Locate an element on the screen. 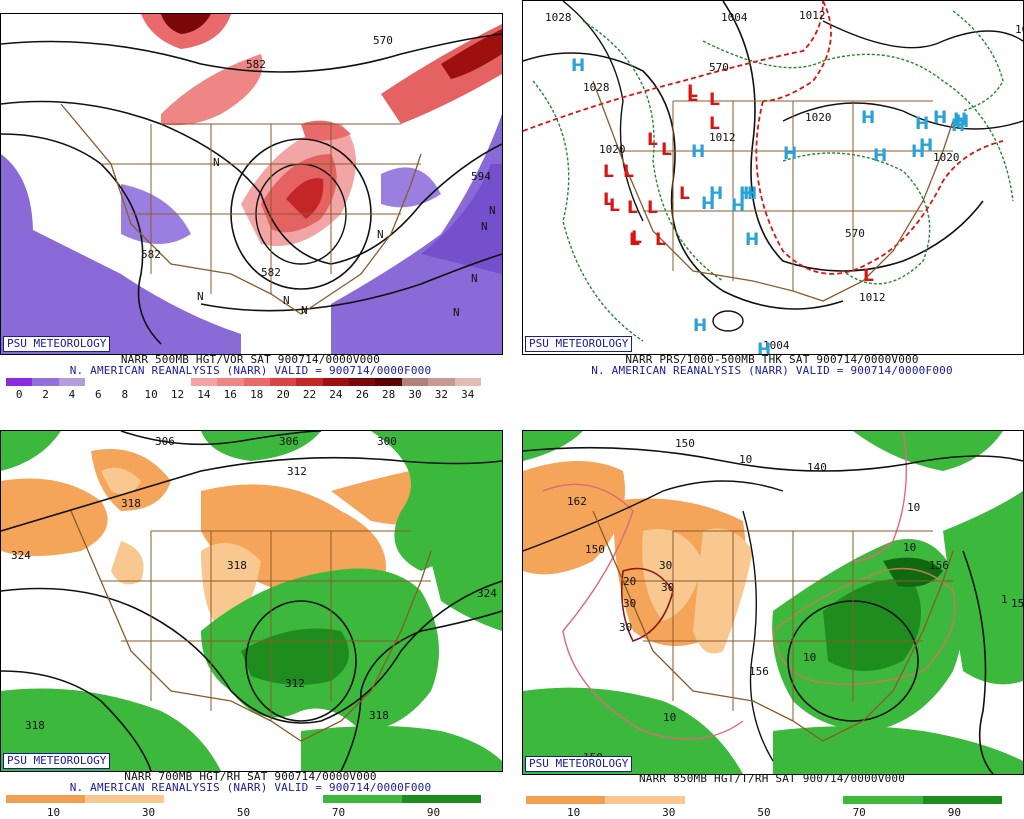 This screenshot has height=819, width=1024. contour-label: 162 is located at coordinates (577, 501).